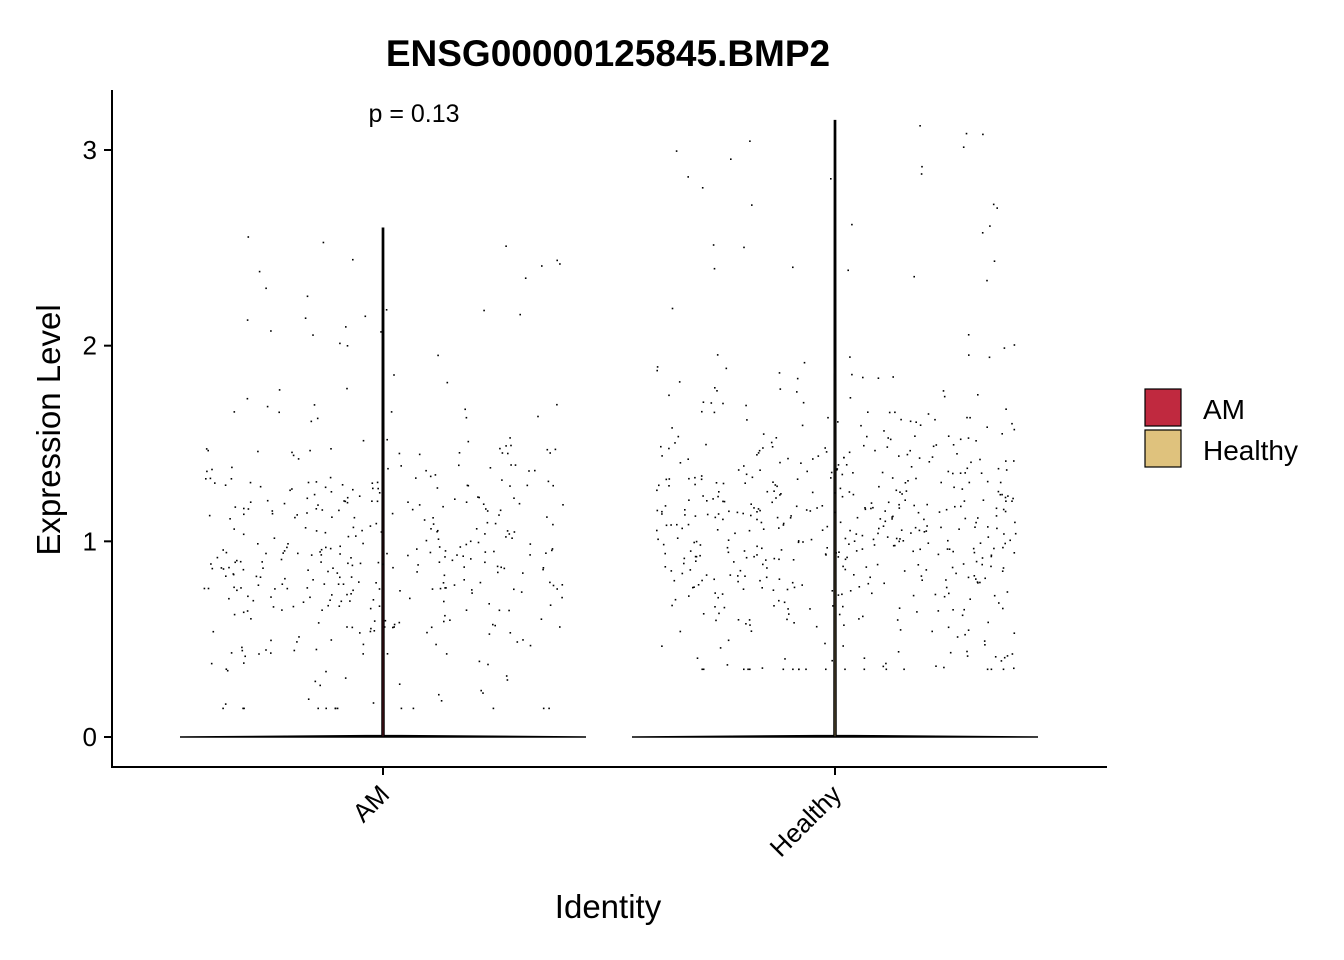 The height and width of the screenshot is (960, 1344). I want to click on y-tick-label: 0, so click(90, 737).